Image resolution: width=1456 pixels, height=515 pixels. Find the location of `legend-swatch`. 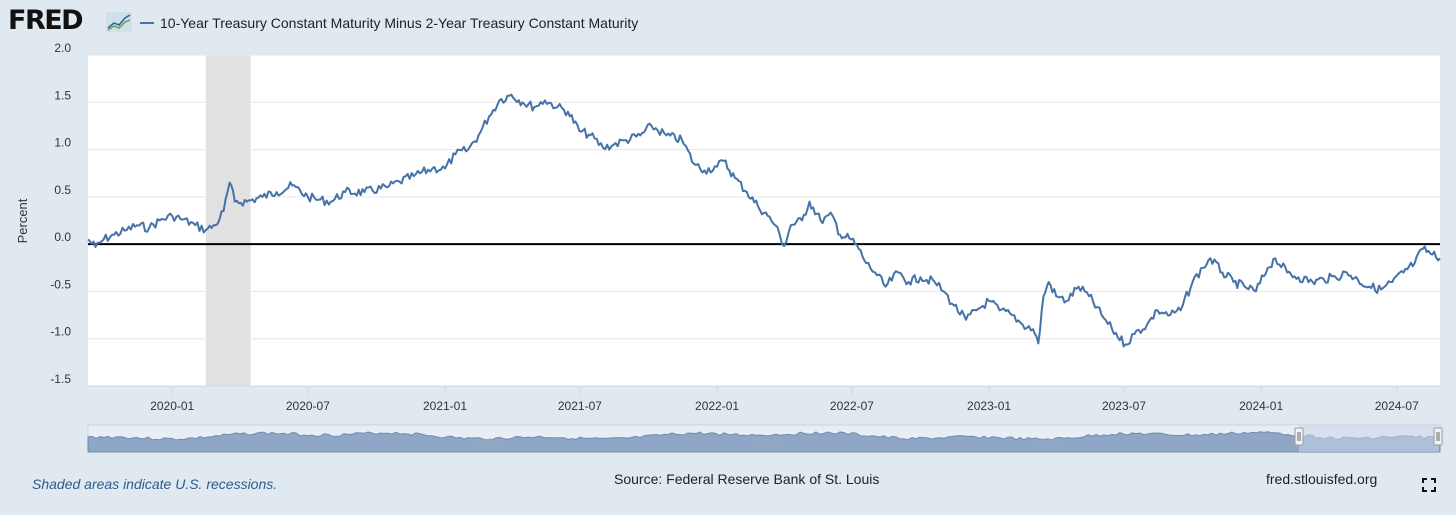

legend-swatch is located at coordinates (147, 23).